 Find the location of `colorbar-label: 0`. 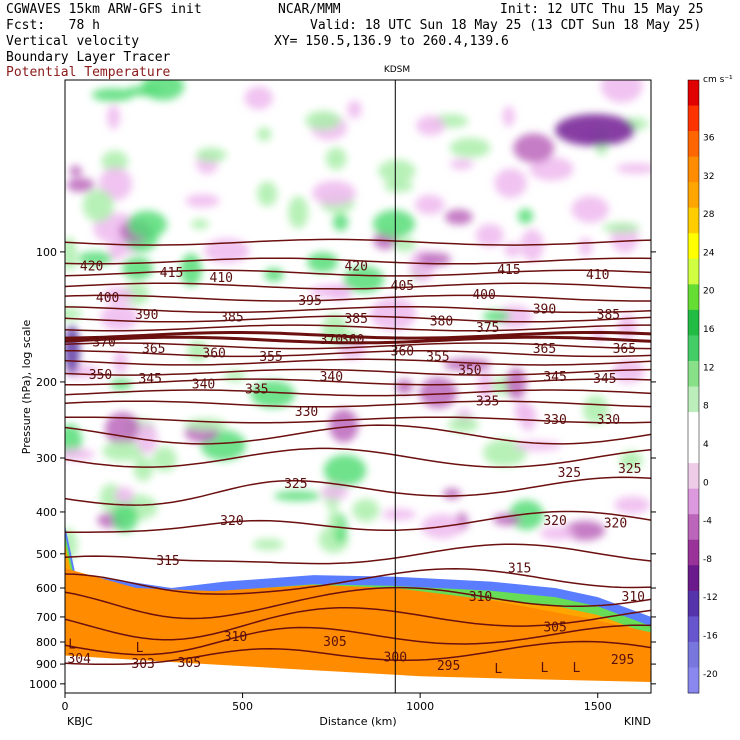

colorbar-label: 0 is located at coordinates (706, 483).